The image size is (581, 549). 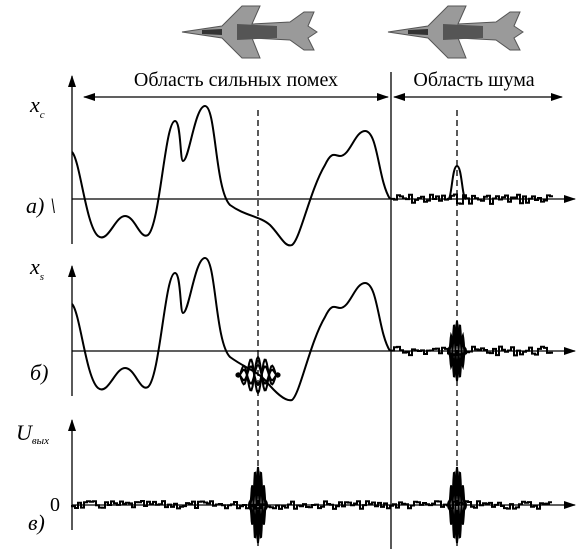 What do you see at coordinates (473, 80) in the screenshot?
I see `region-label: Область шума` at bounding box center [473, 80].